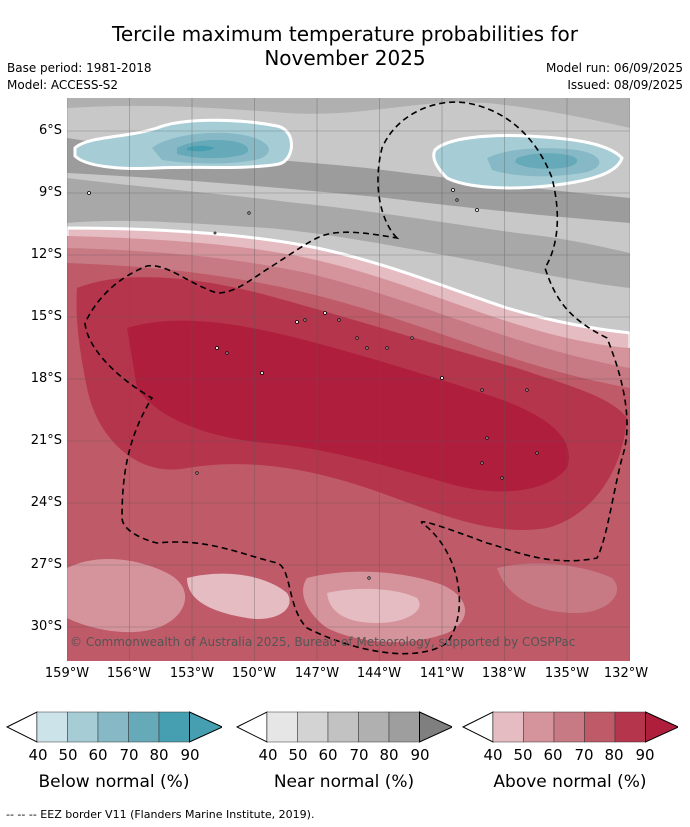 Image resolution: width=690 pixels, height=827 pixels. I want to click on lat-tick: 21°S, so click(46, 440).